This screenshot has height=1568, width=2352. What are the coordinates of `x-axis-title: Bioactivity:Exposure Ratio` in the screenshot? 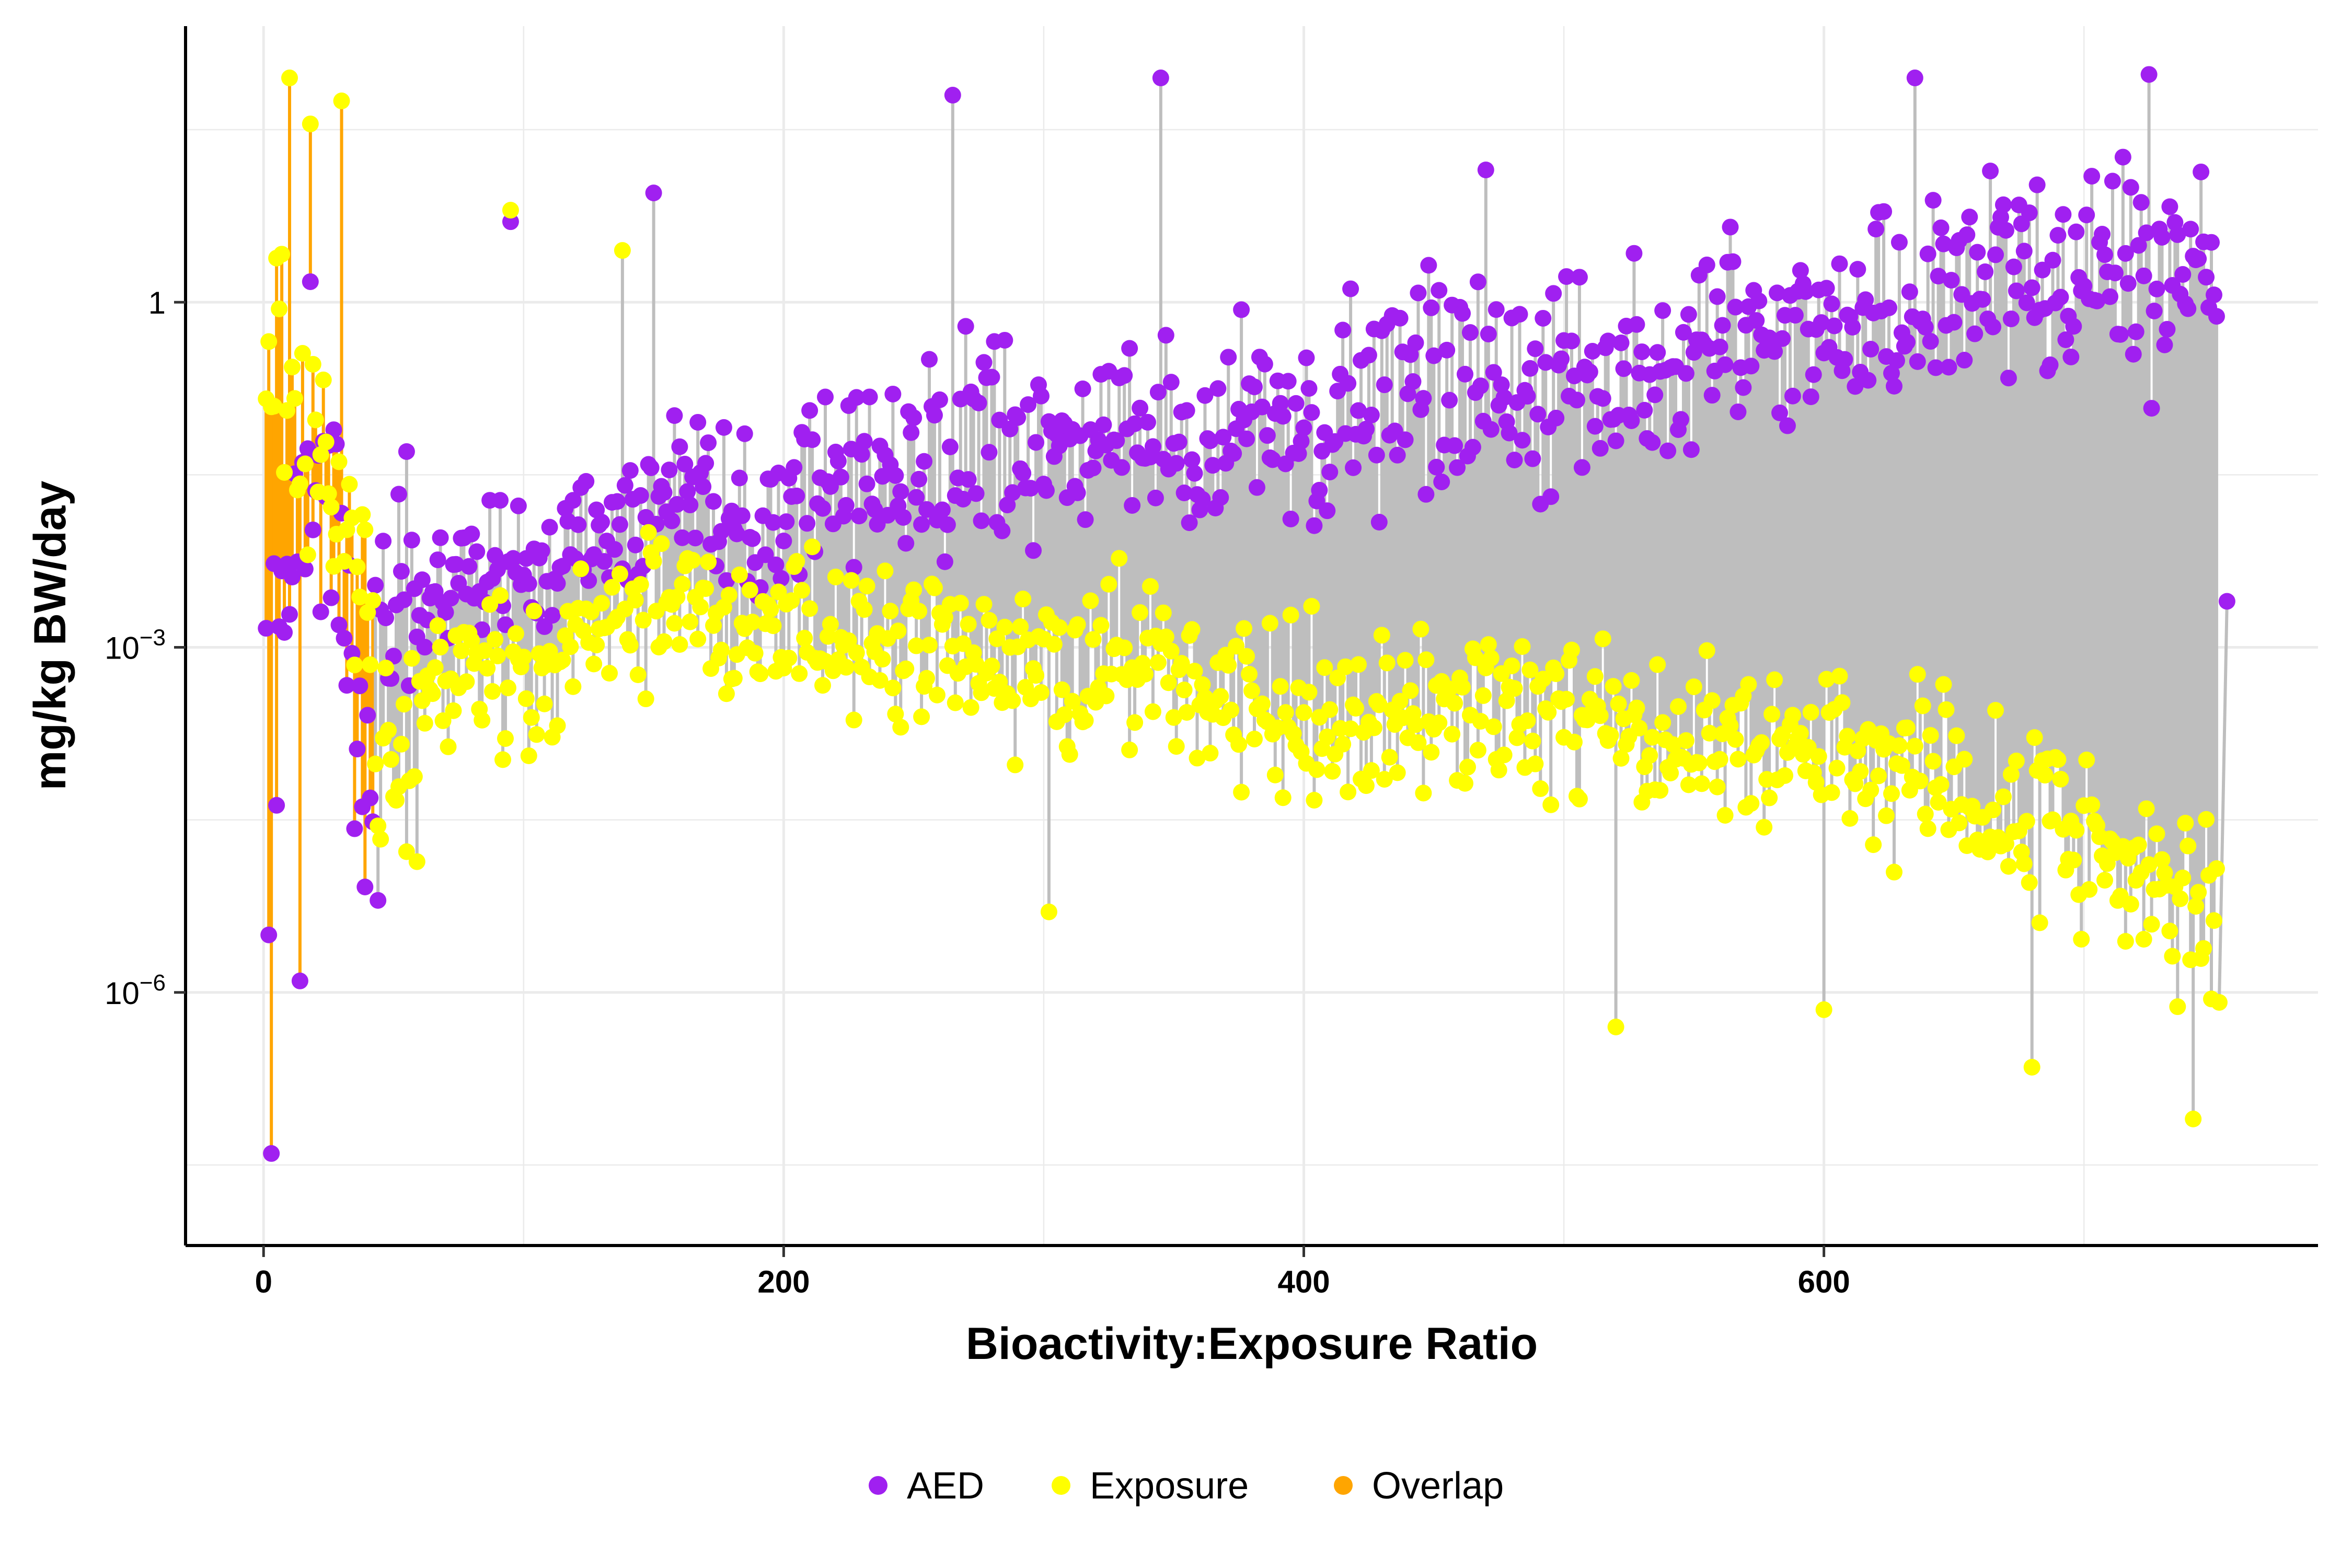 It's located at (1252, 1344).